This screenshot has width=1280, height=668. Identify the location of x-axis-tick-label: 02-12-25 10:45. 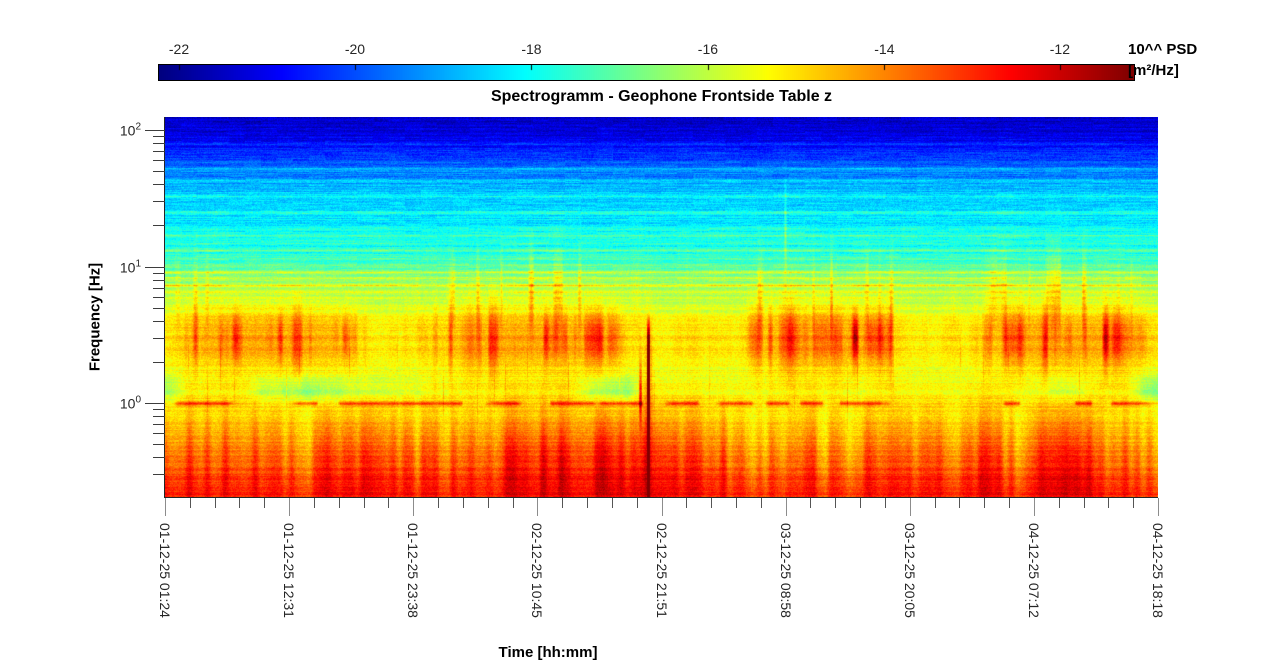
(537, 570).